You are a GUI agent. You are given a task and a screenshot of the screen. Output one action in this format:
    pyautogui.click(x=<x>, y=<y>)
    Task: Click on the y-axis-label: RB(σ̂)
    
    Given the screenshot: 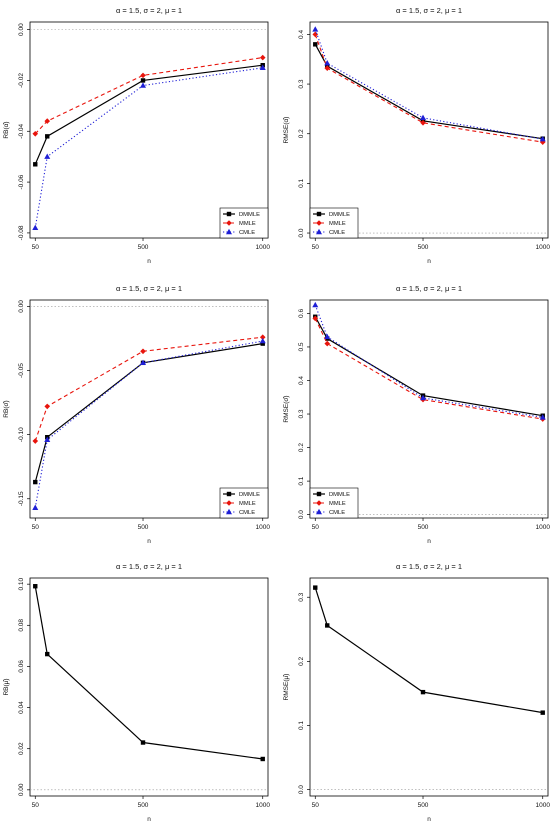 What is the action you would take?
    pyautogui.click(x=6, y=408)
    